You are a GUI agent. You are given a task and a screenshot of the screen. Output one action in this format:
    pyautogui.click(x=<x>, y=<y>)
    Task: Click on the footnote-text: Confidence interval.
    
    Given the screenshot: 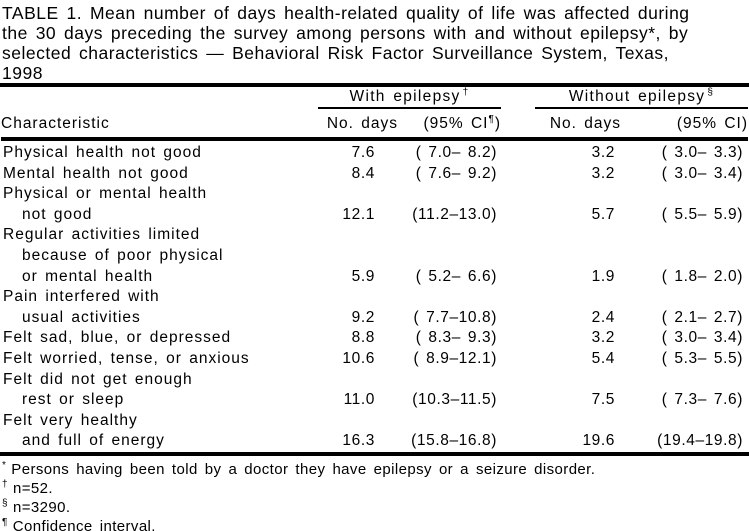 What is the action you would take?
    pyautogui.click(x=84, y=524)
    